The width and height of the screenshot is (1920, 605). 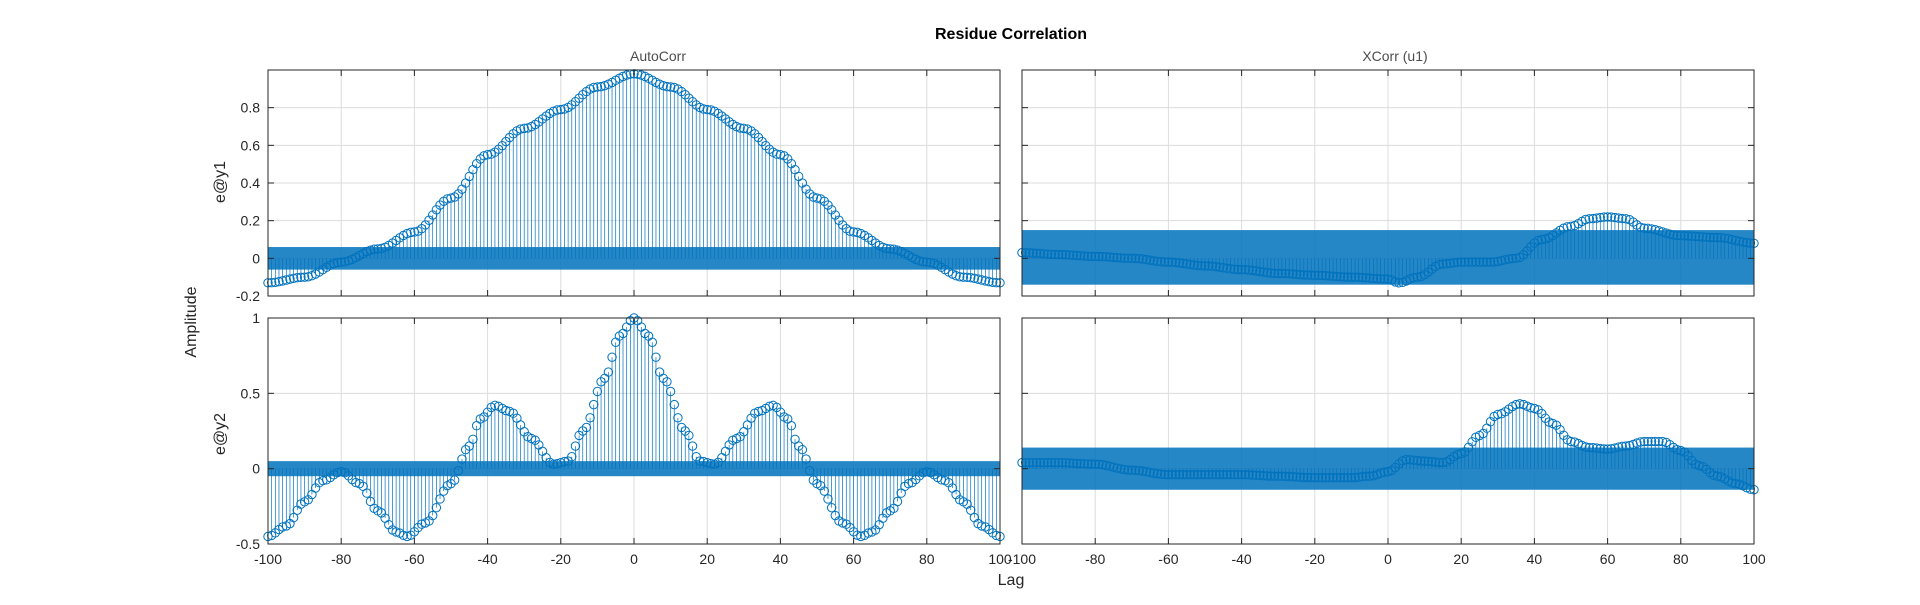 I want to click on x-tick-label: 100, so click(x=1000, y=559).